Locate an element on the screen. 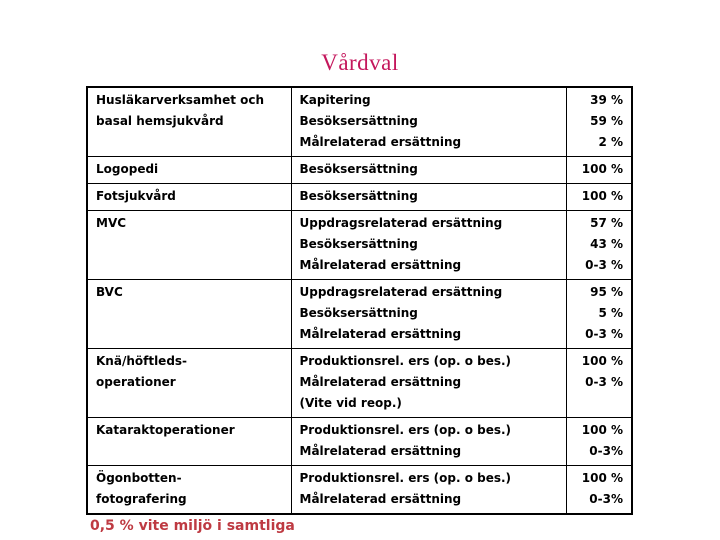 This screenshot has height=540, width=720. service-name: MVC is located at coordinates (111, 223).